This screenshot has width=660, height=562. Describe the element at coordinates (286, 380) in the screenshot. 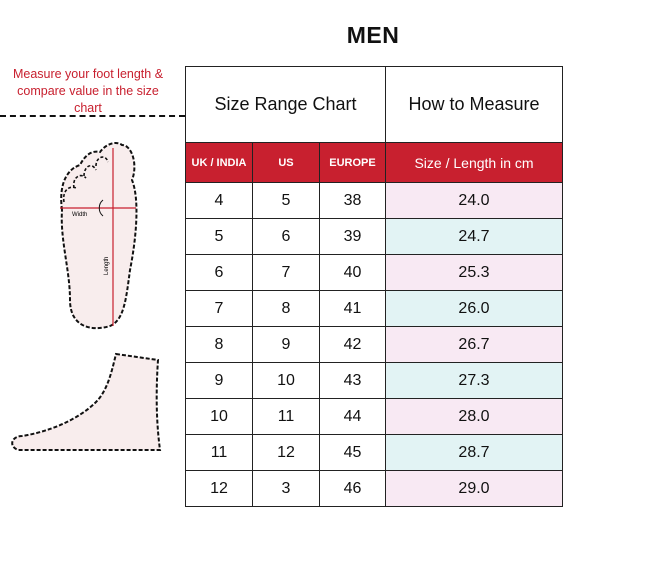

I see `us-size-cell: 10` at that location.